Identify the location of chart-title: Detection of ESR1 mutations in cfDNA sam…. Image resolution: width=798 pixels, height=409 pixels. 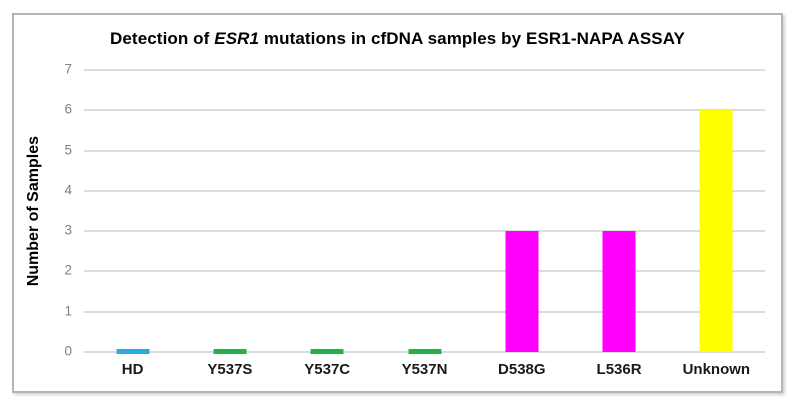
(397, 39).